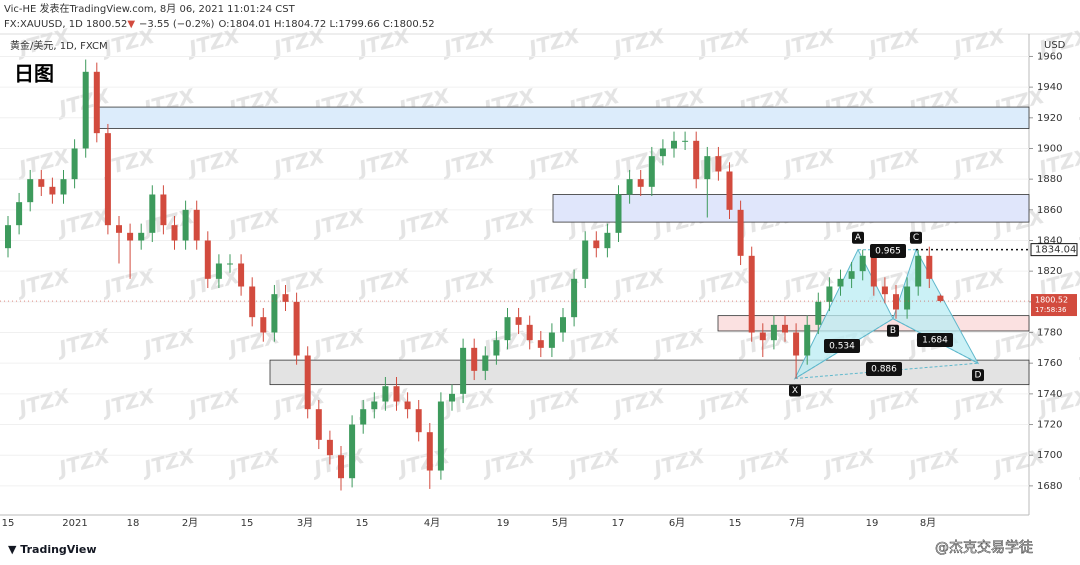 The width and height of the screenshot is (1080, 565). I want to click on y-tick-label: 1680, so click(1049, 486).